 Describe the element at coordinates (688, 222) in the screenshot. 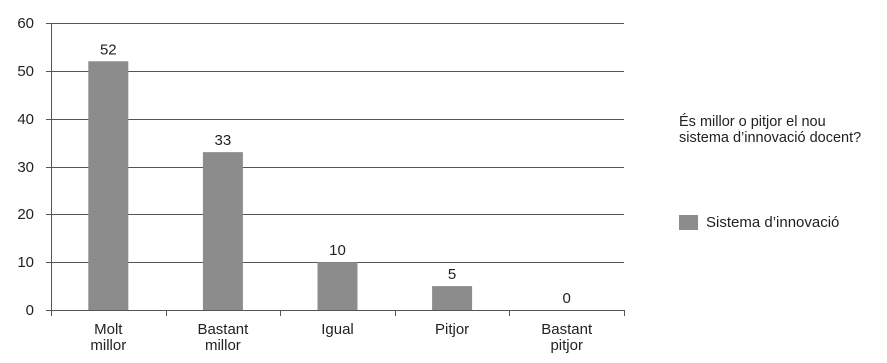

I see `legend-swatch` at that location.